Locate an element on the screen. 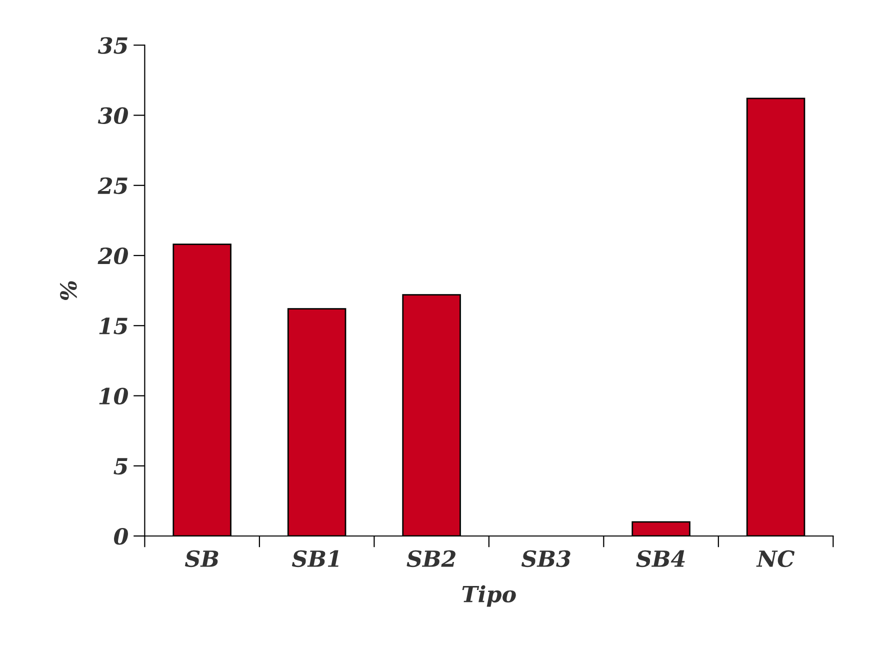 The image size is (877, 645). x-tick-label: SB2 is located at coordinates (431, 559).